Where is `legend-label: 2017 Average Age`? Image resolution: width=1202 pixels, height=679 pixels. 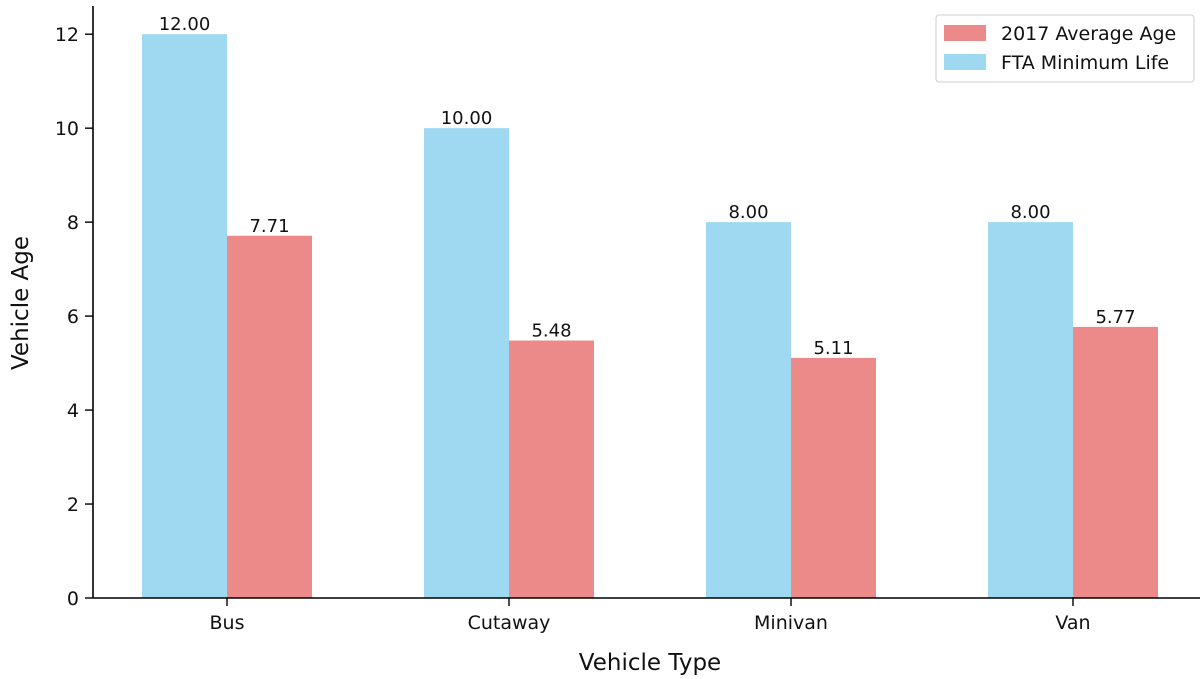 legend-label: 2017 Average Age is located at coordinates (1088, 34).